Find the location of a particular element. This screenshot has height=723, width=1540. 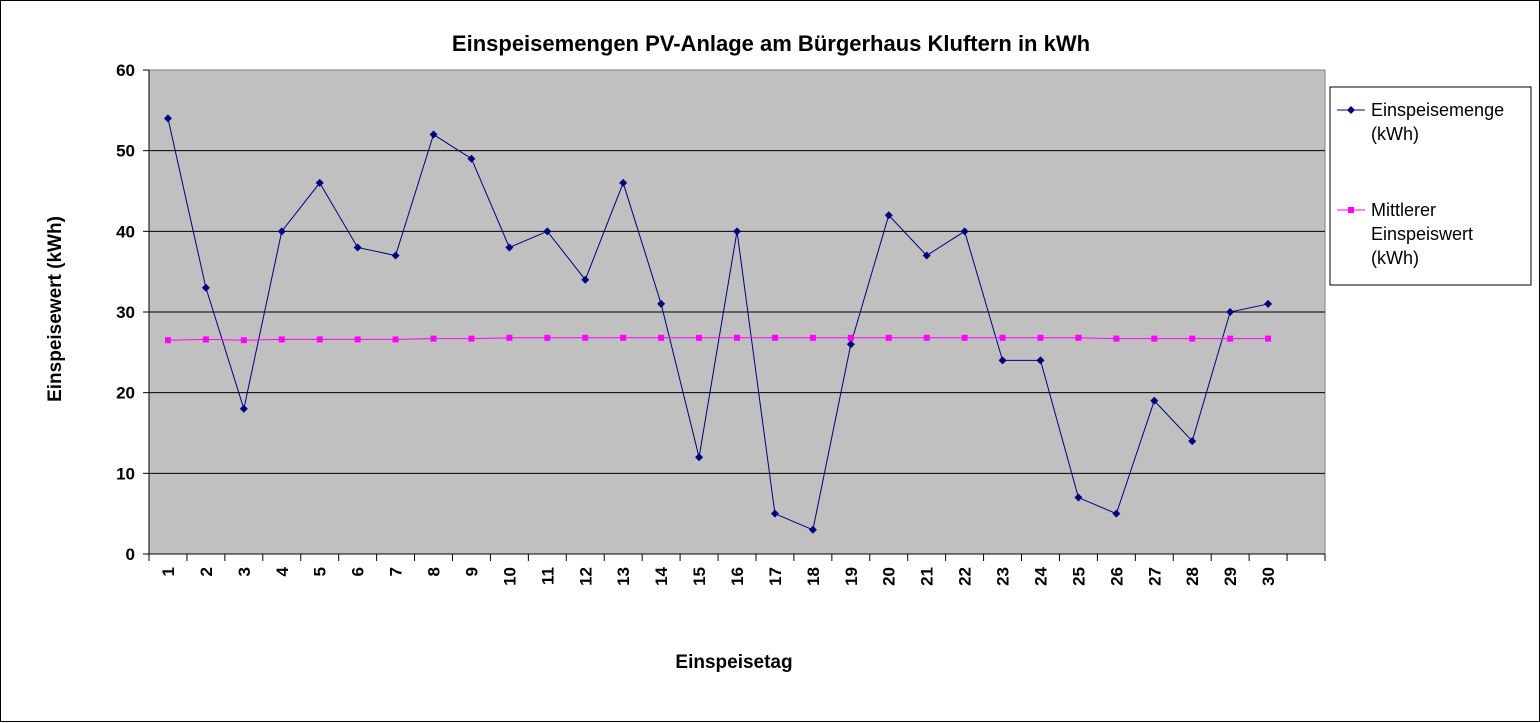

x-tick-label: 10 is located at coordinates (509, 576).